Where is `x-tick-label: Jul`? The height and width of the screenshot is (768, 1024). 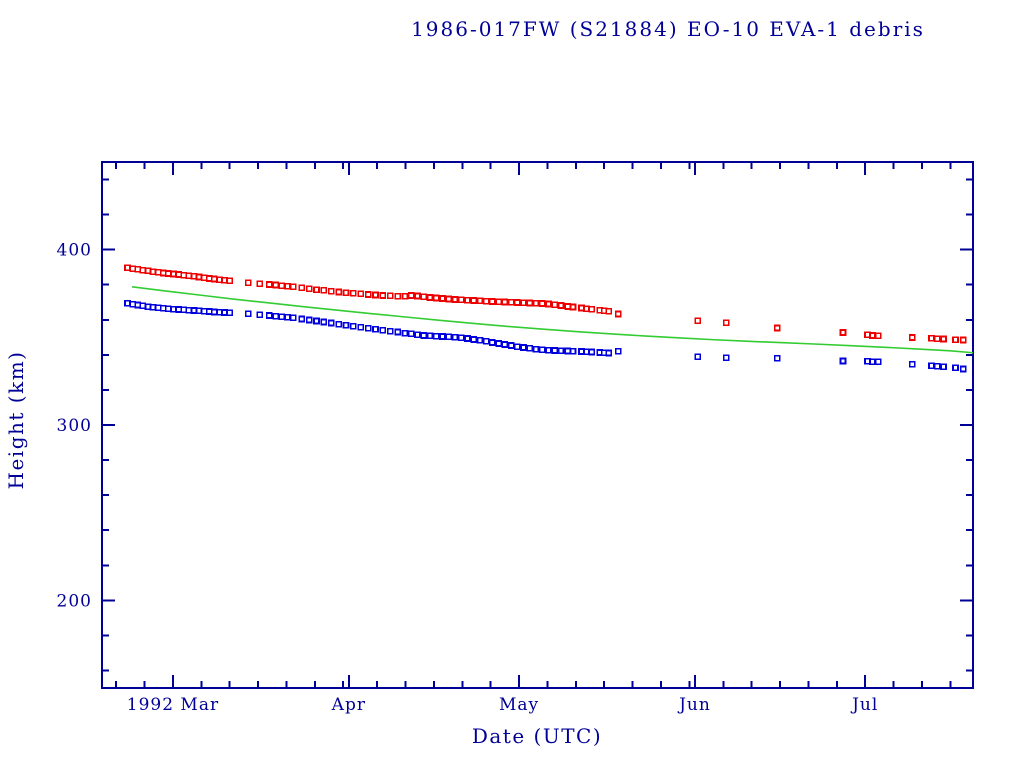 x-tick-label: Jul is located at coordinates (864, 705).